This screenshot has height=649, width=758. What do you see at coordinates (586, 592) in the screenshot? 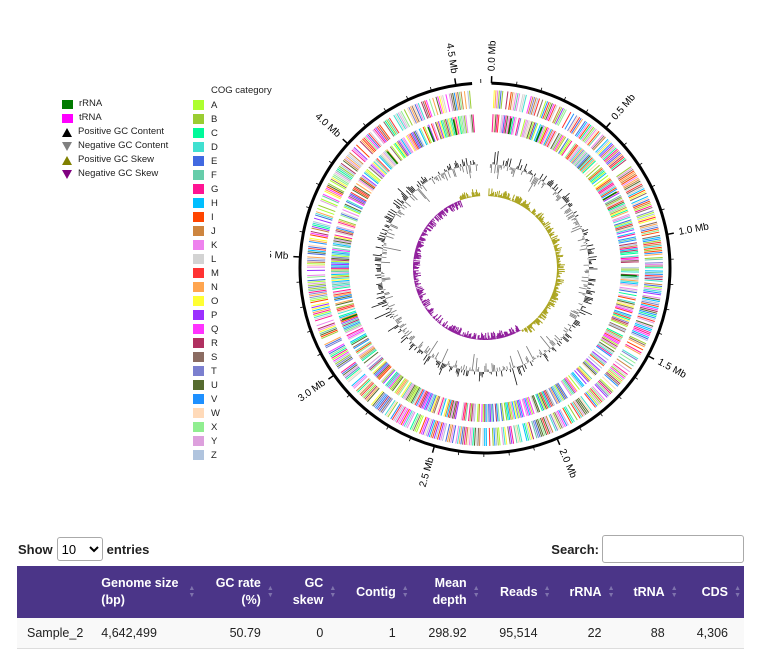
I see `column-header: rRNA▲▼` at bounding box center [586, 592].